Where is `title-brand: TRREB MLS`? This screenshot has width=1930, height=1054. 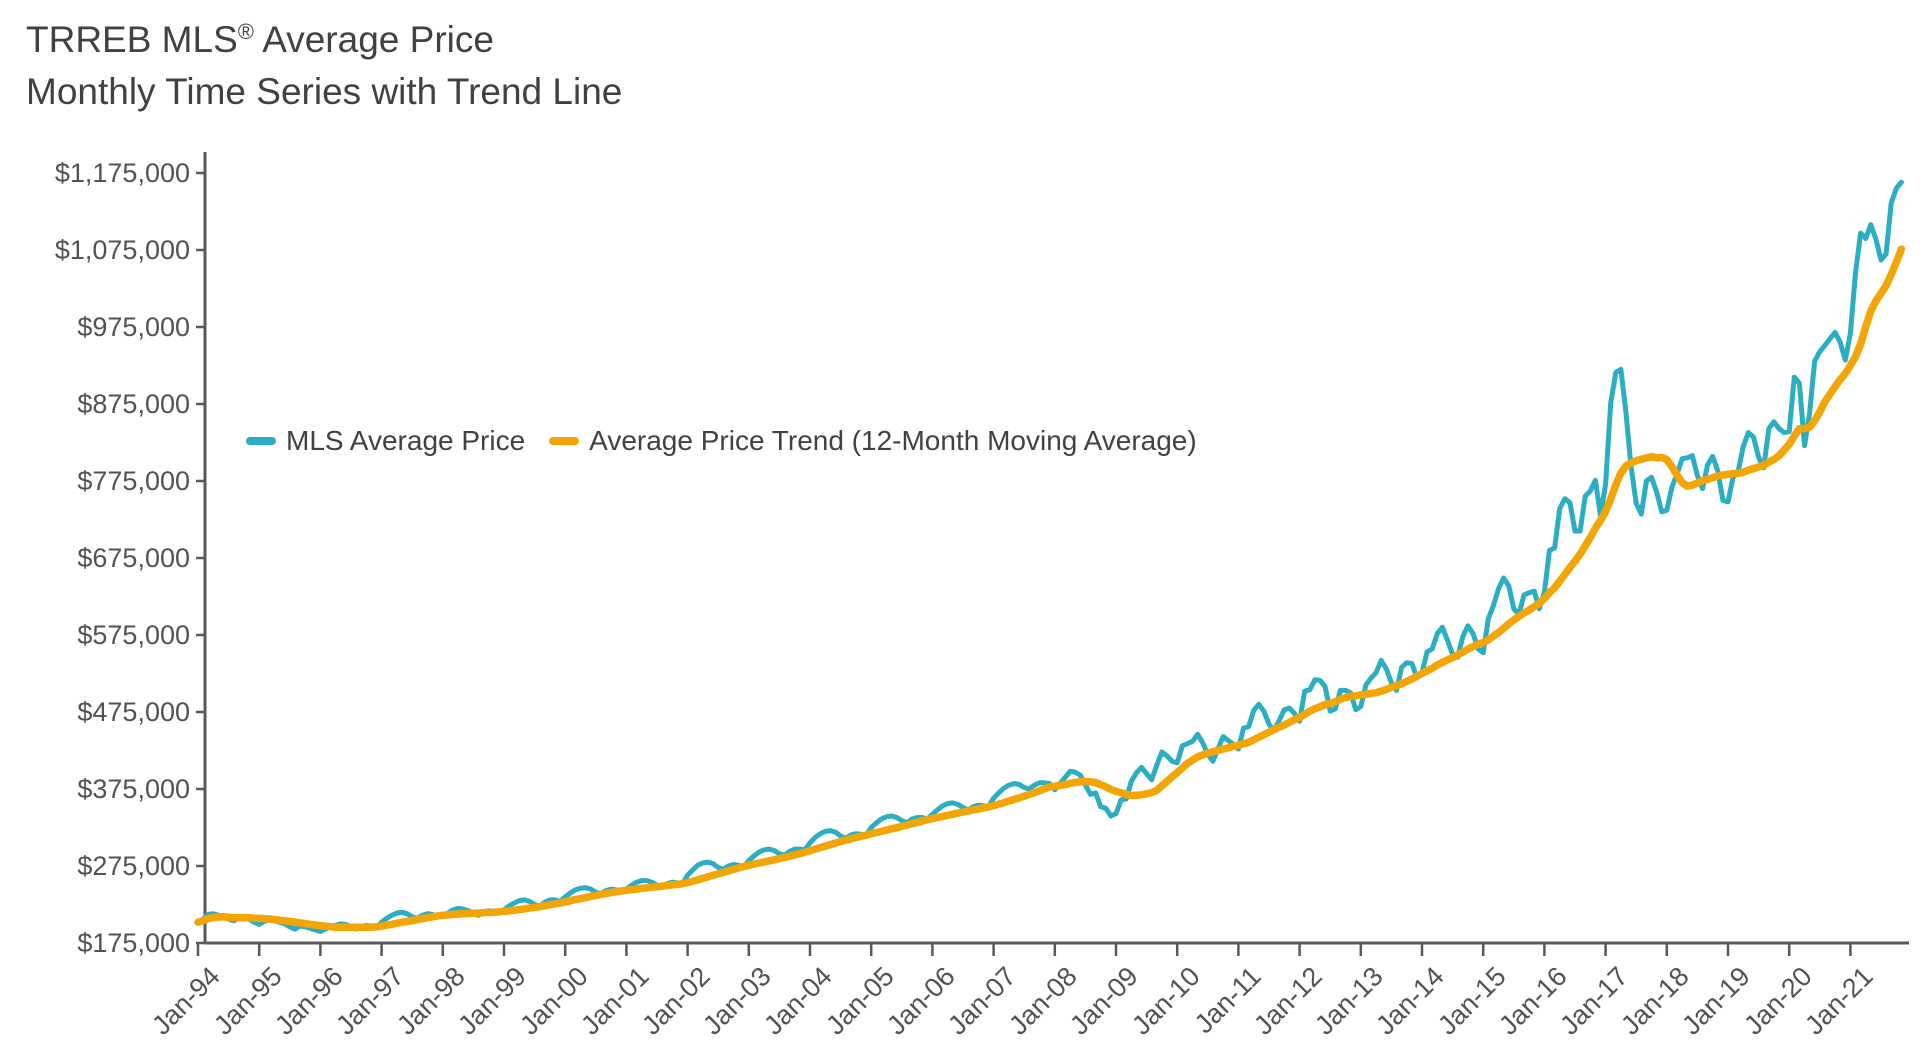
title-brand: TRREB MLS is located at coordinates (132, 39).